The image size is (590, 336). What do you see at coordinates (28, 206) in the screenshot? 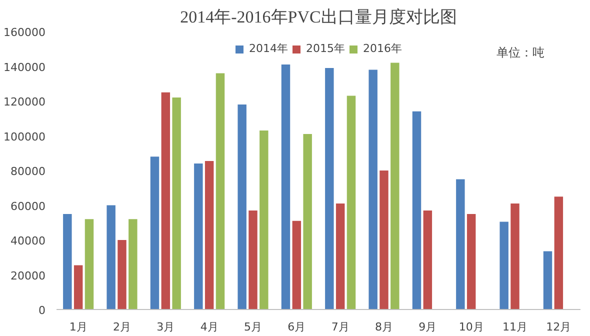
I see `y-tick-label: 60000` at bounding box center [28, 206].